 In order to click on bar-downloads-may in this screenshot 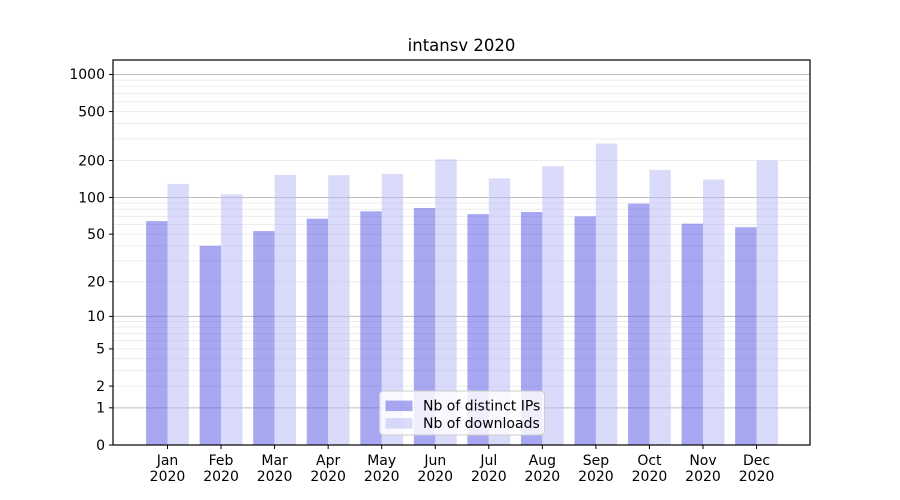, I will do `click(392, 309)`.